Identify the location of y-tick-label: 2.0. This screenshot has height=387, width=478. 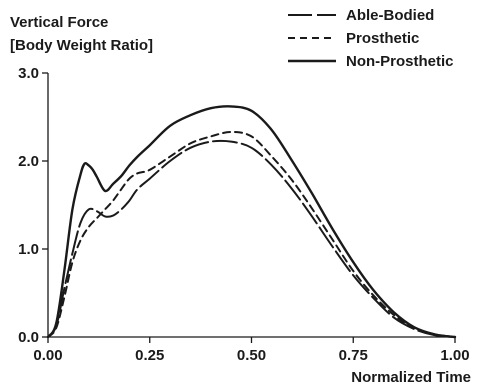
(28, 161).